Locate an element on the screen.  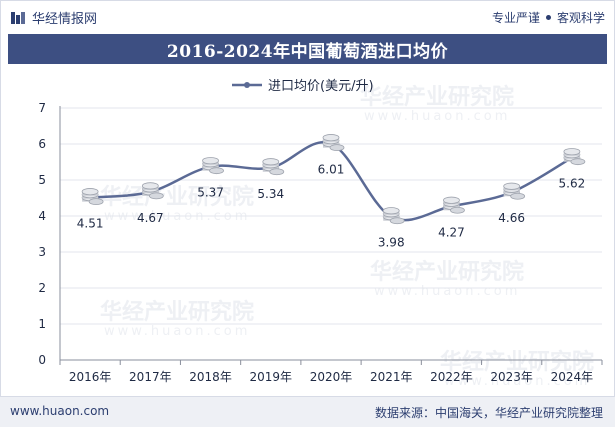
legend-label: 进口均价(美元/升) is located at coordinates (321, 86).